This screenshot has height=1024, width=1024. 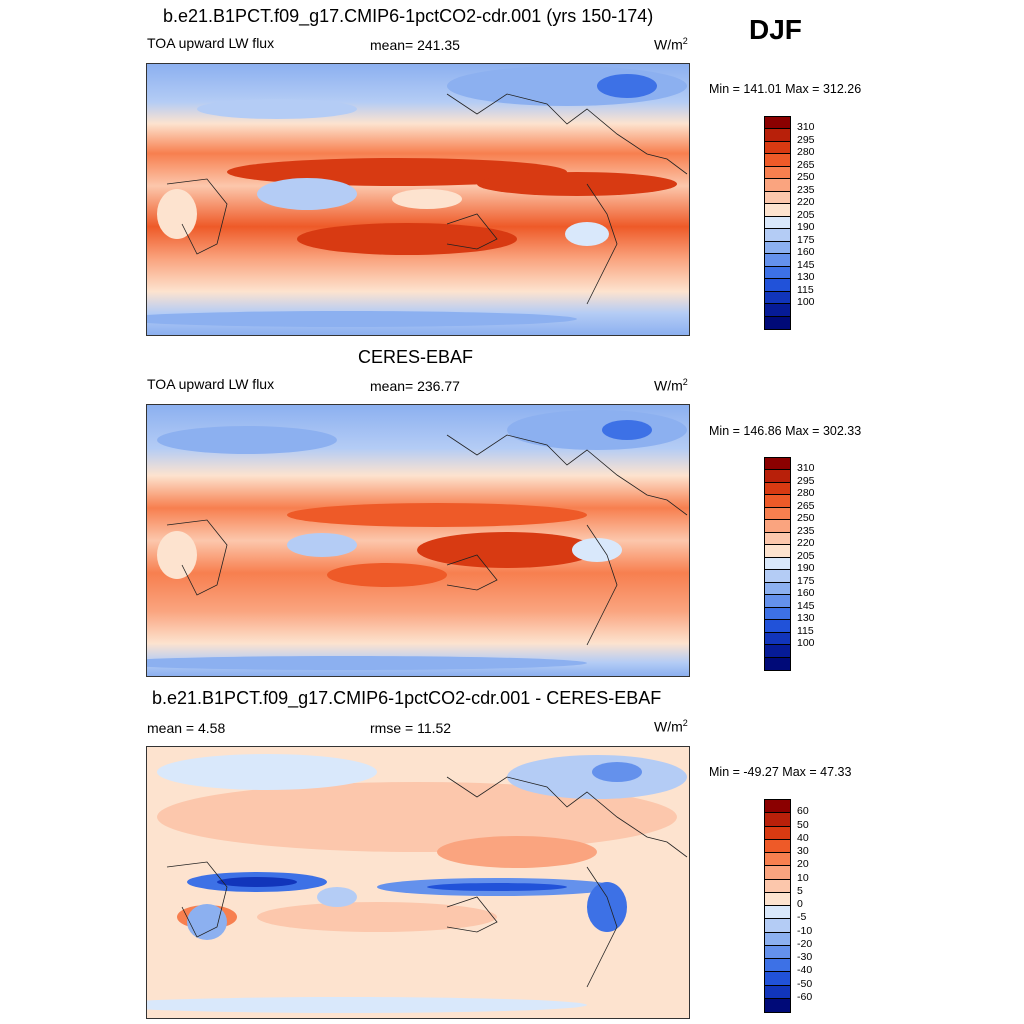 What do you see at coordinates (802, 917) in the screenshot?
I see `colorbar-tick-label: -5` at bounding box center [802, 917].